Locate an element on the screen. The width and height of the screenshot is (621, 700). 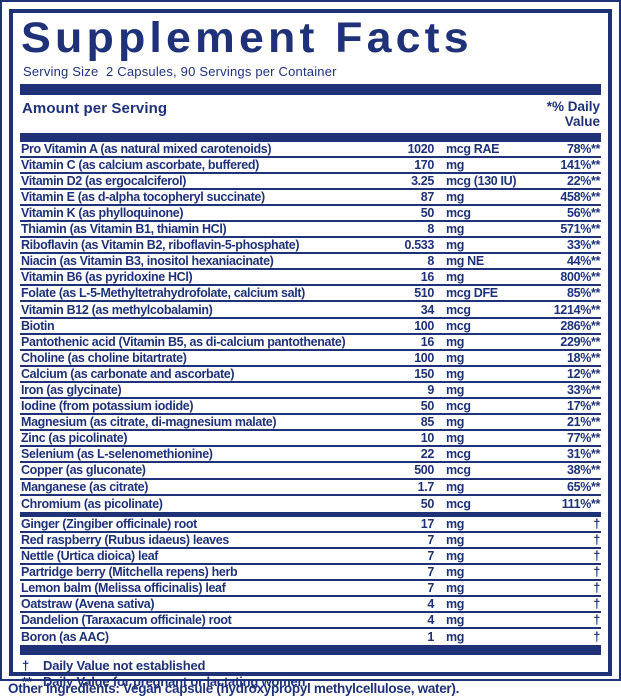
ingredient-amount: 17 is located at coordinates (427, 523).